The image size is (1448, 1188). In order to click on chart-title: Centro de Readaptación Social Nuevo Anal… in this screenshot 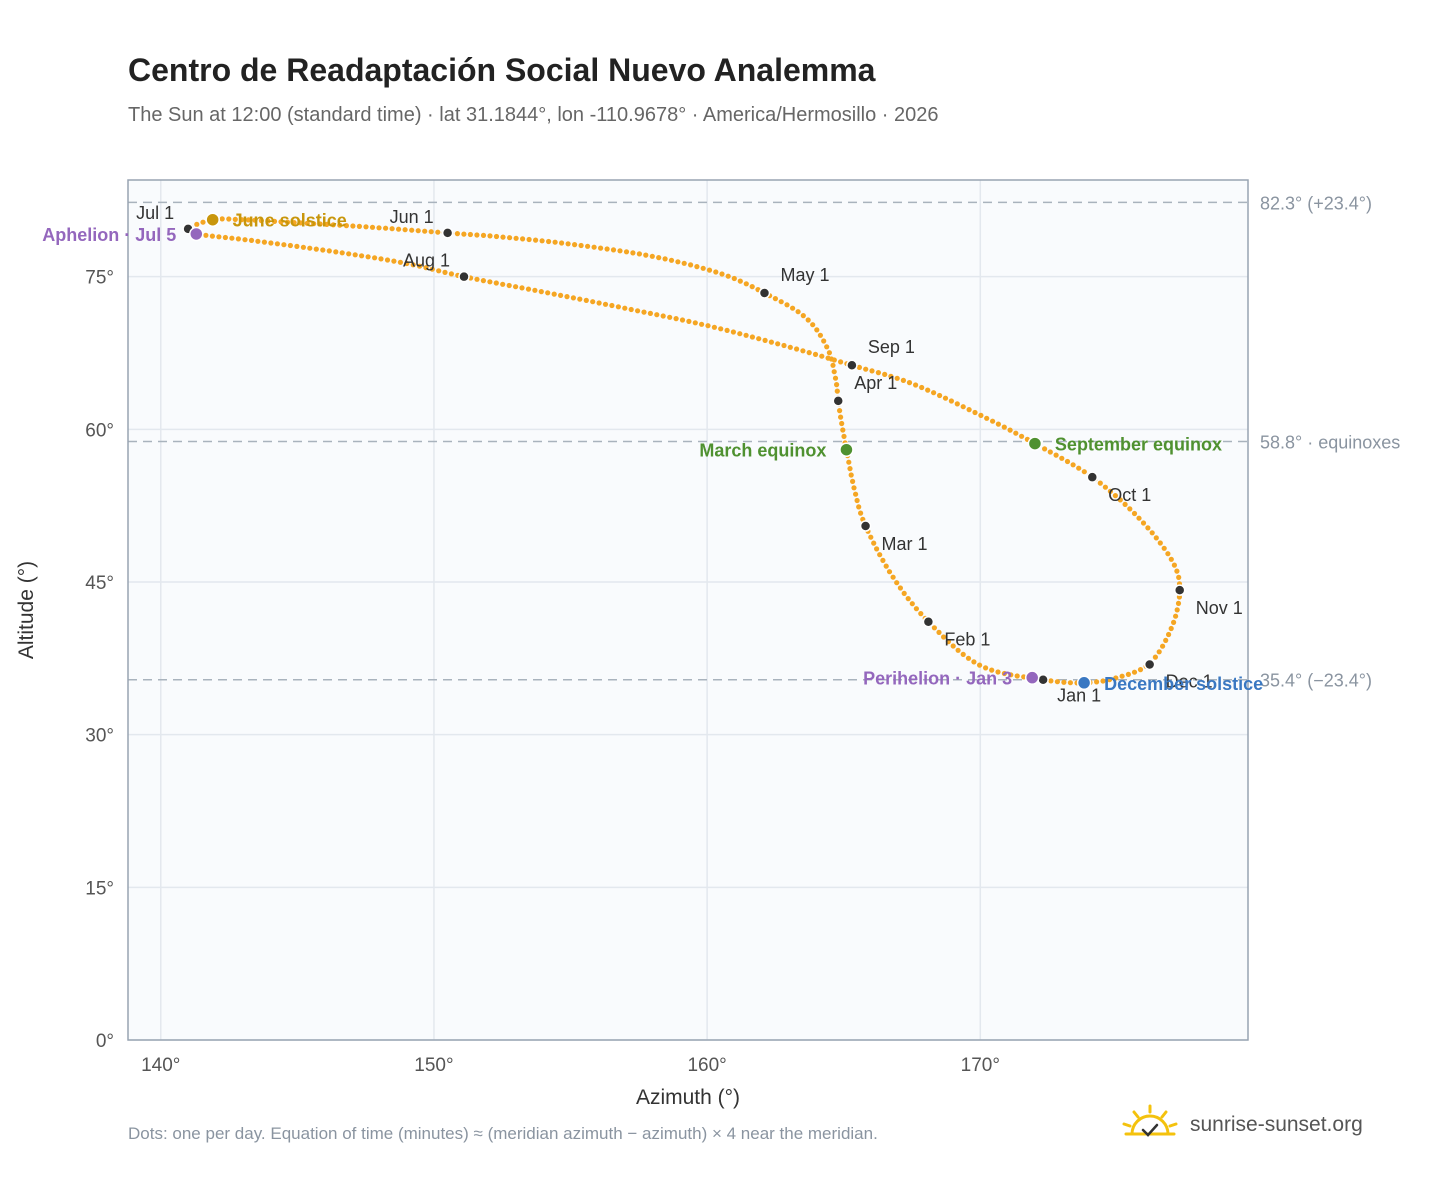, I will do `click(502, 70)`.